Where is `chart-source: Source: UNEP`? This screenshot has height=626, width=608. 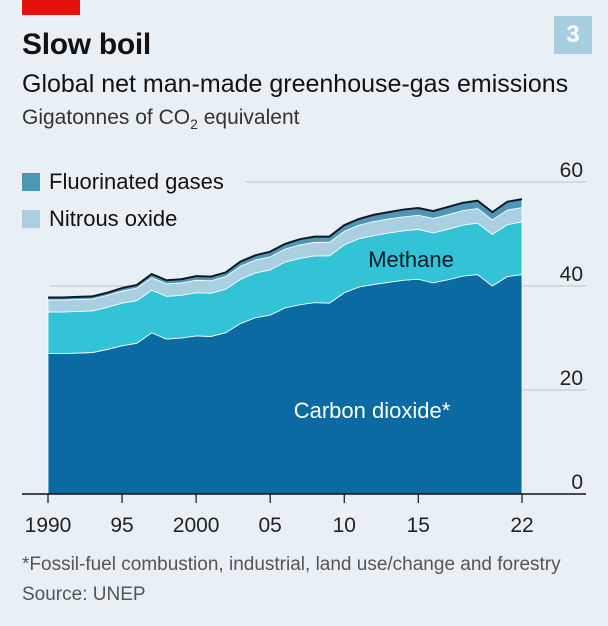
chart-source: Source: UNEP is located at coordinates (84, 594).